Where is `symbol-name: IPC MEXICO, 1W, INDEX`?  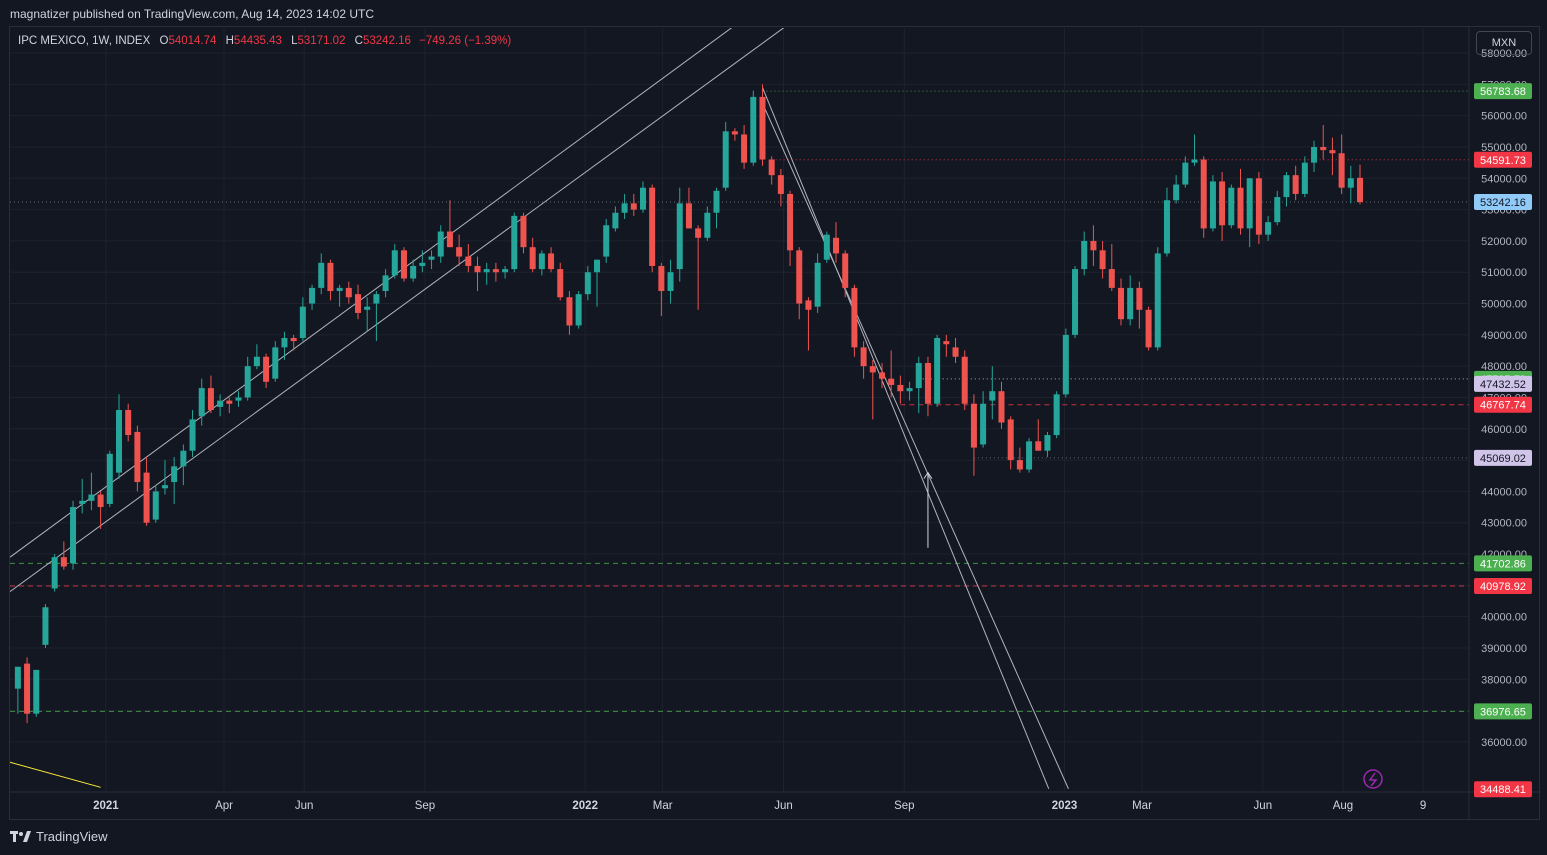
symbol-name: IPC MEXICO, 1W, INDEX is located at coordinates (84, 41).